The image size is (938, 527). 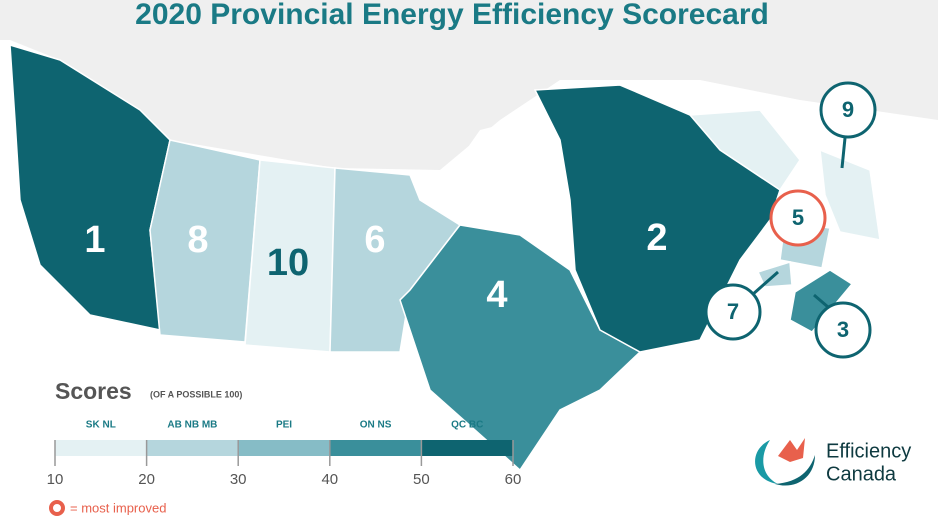 I want to click on legend-tick-label: 30, so click(x=238, y=479).